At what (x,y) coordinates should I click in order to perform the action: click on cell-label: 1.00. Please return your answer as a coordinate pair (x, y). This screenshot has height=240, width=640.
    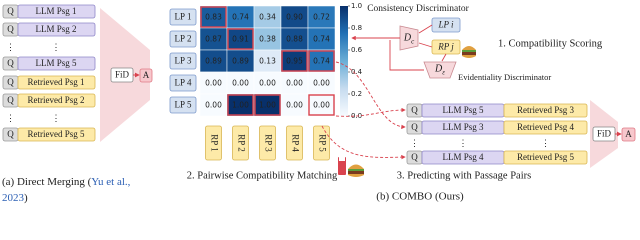
    Looking at the image, I should click on (240, 105).